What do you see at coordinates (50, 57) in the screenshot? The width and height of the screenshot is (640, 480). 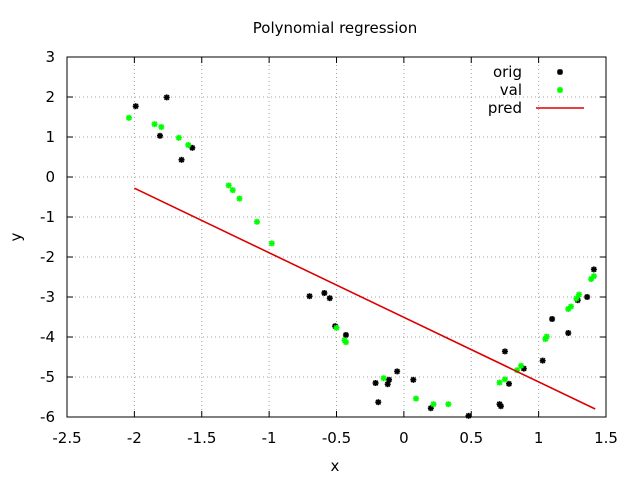 I see `y-tick-label: 3` at bounding box center [50, 57].